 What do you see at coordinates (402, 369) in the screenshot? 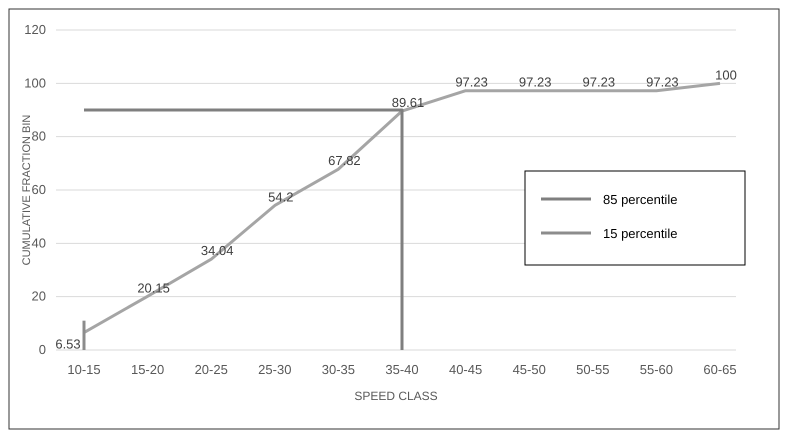
I see `x-tick-label: 35-40` at bounding box center [402, 369].